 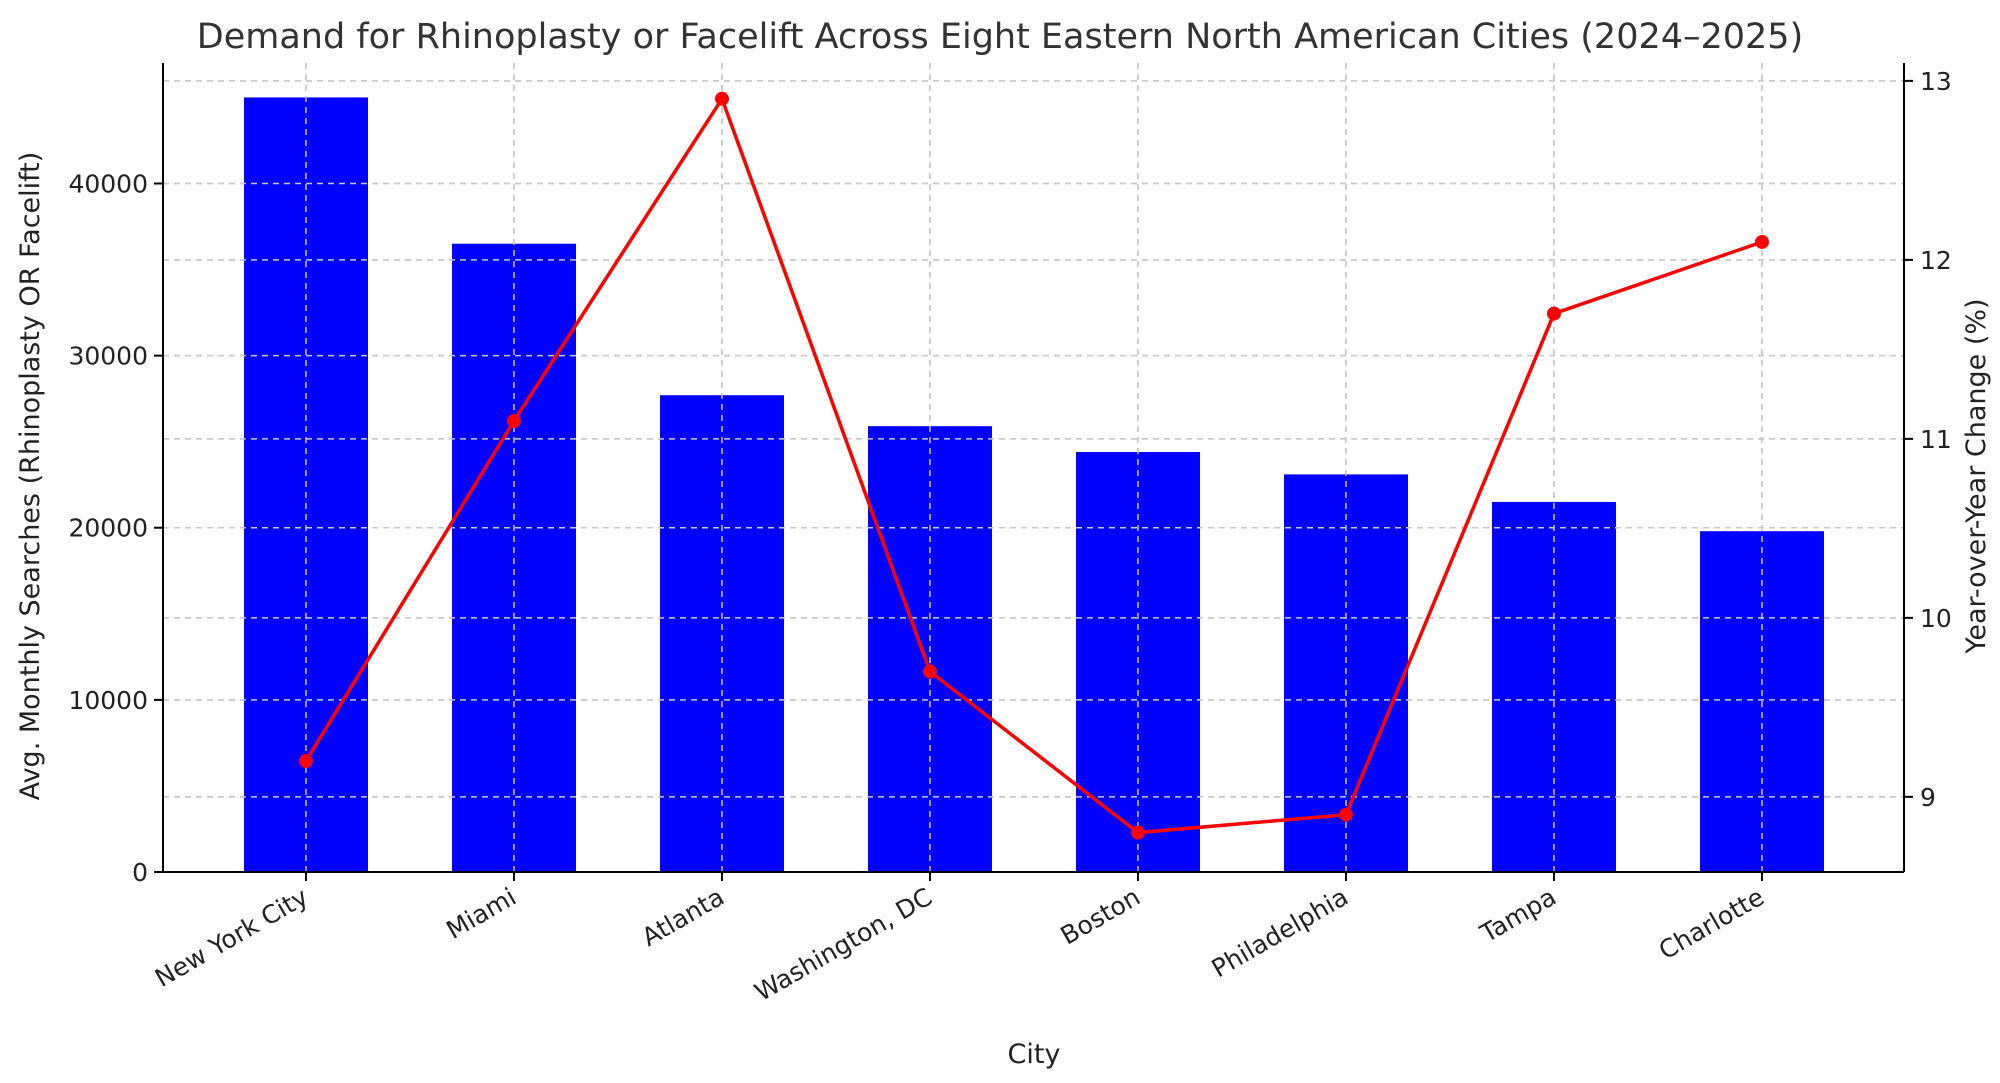 I want to click on y2-axis-label: Year-over-Year Change (%), so click(x=1976, y=476).